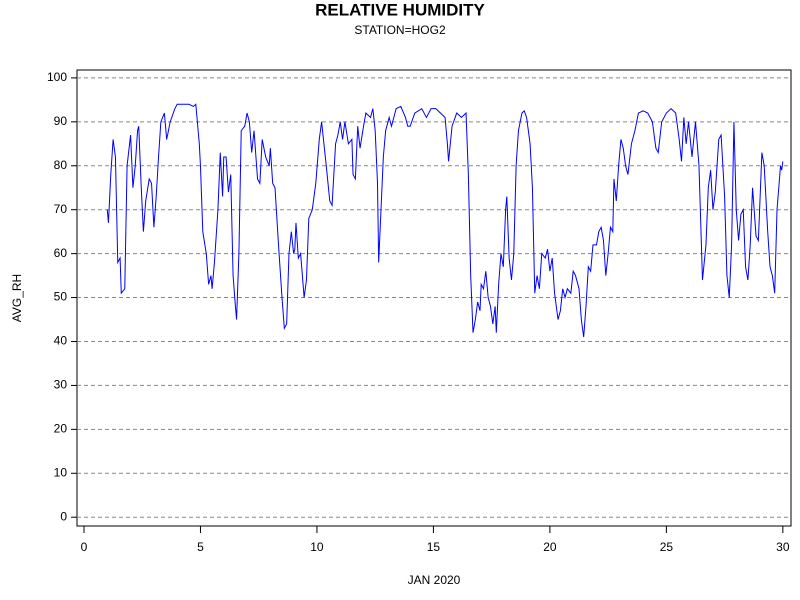  I want to click on x-tick-label: 0, so click(84, 547).